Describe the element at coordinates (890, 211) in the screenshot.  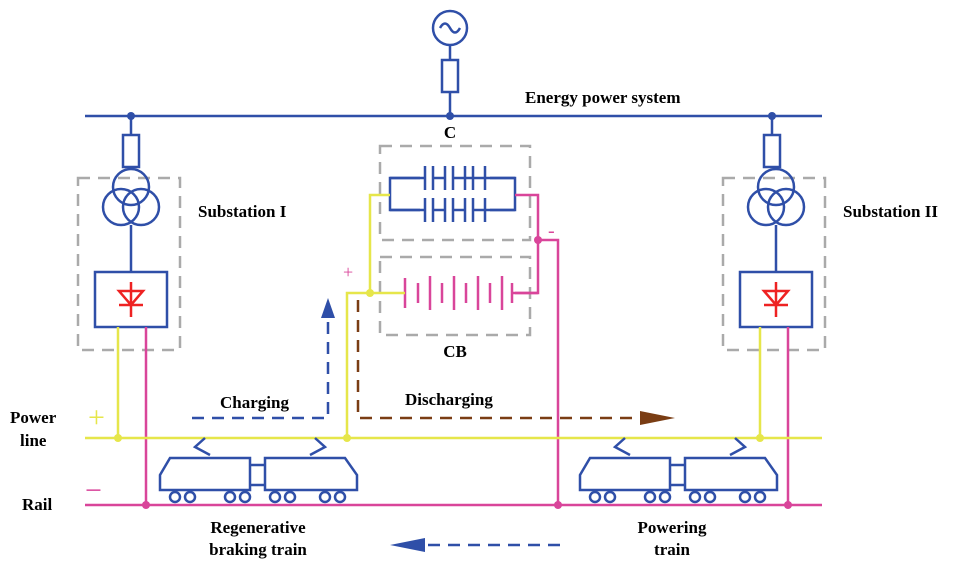
I see `substation-2-label: Substation II` at that location.